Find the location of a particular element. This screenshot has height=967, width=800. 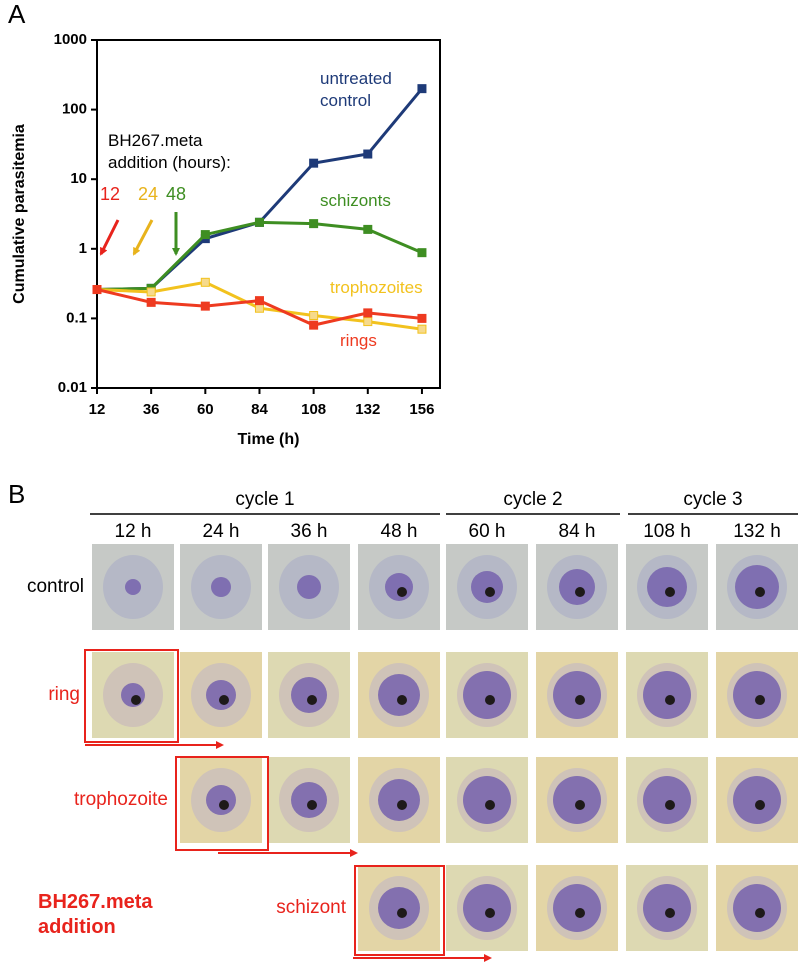

x-tick-label: 60 is located at coordinates (205, 409).